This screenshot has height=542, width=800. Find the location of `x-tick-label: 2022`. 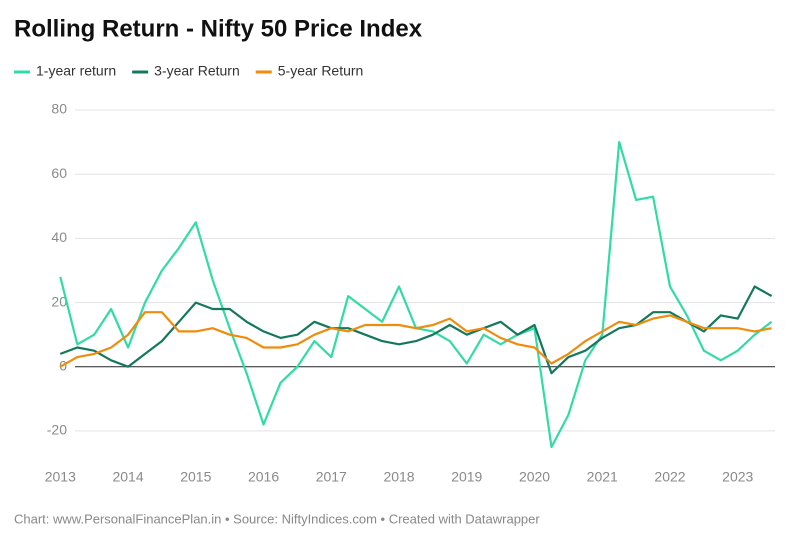

x-tick-label: 2022 is located at coordinates (669, 477).